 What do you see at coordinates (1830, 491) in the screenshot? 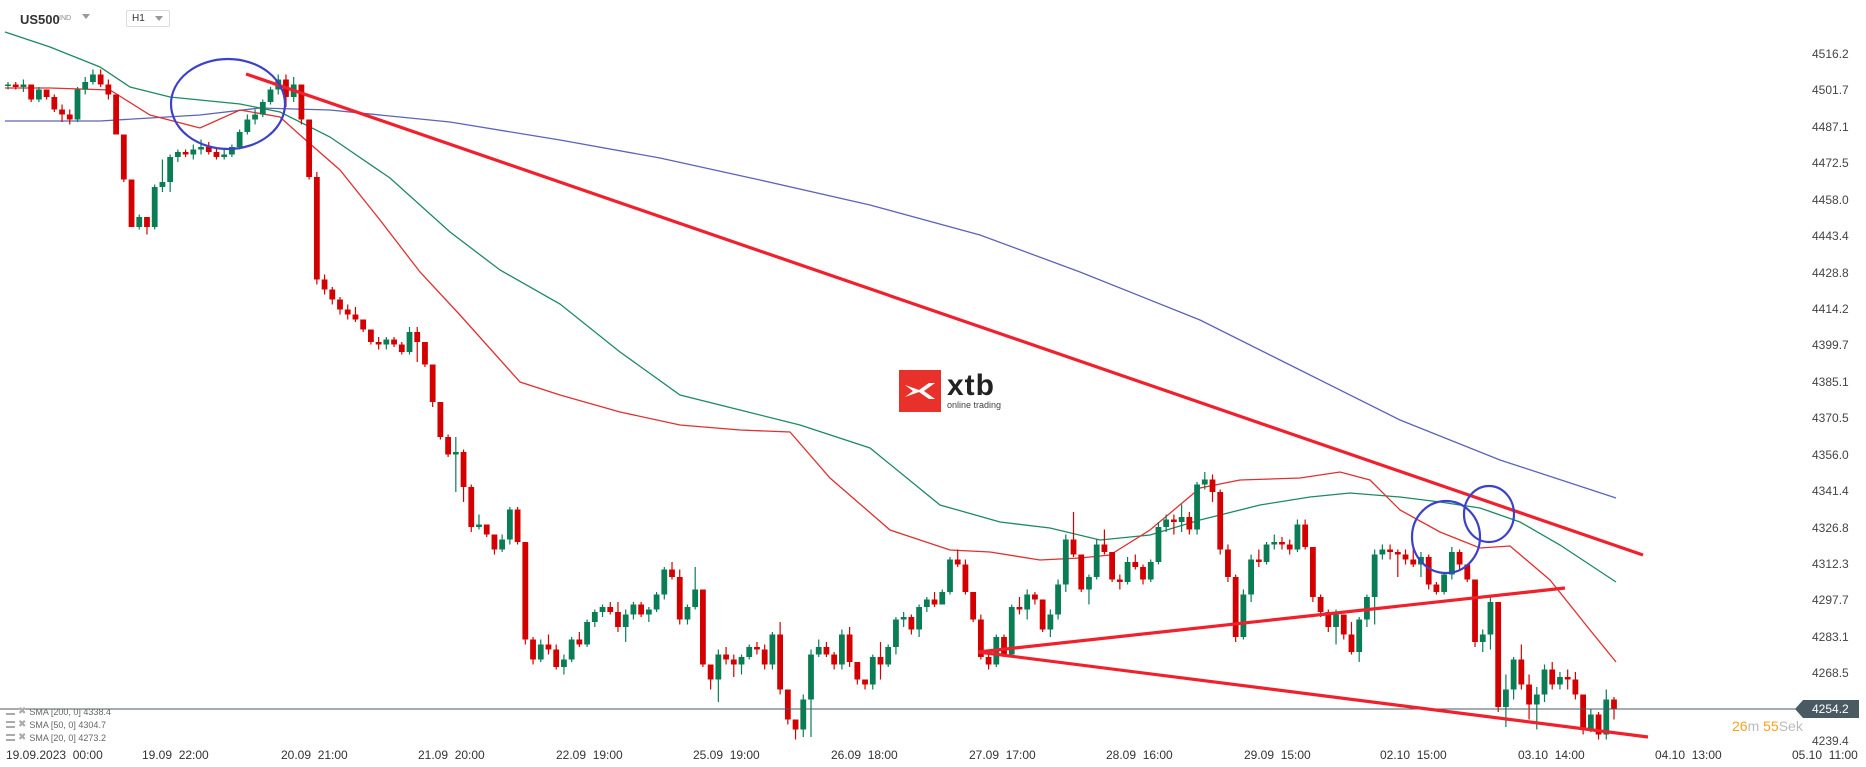
I see `price-axis-label: 4341.4` at bounding box center [1830, 491].